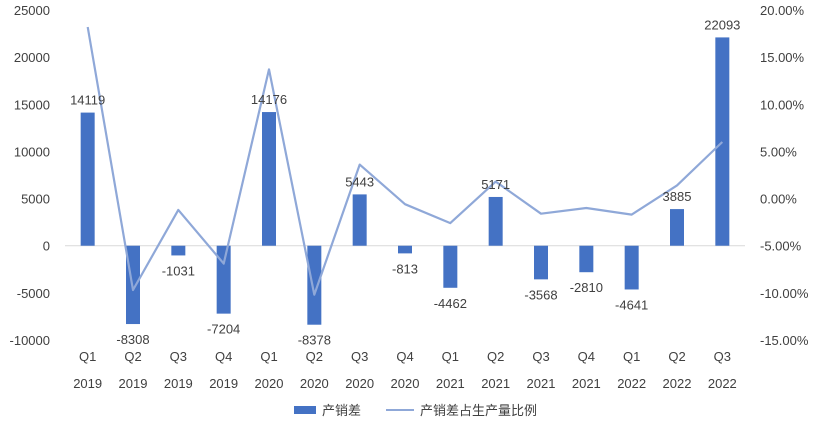 The image size is (826, 426). What do you see at coordinates (784, 340) in the screenshot?
I see `right-axis-tick-label: -15.00%` at bounding box center [784, 340].